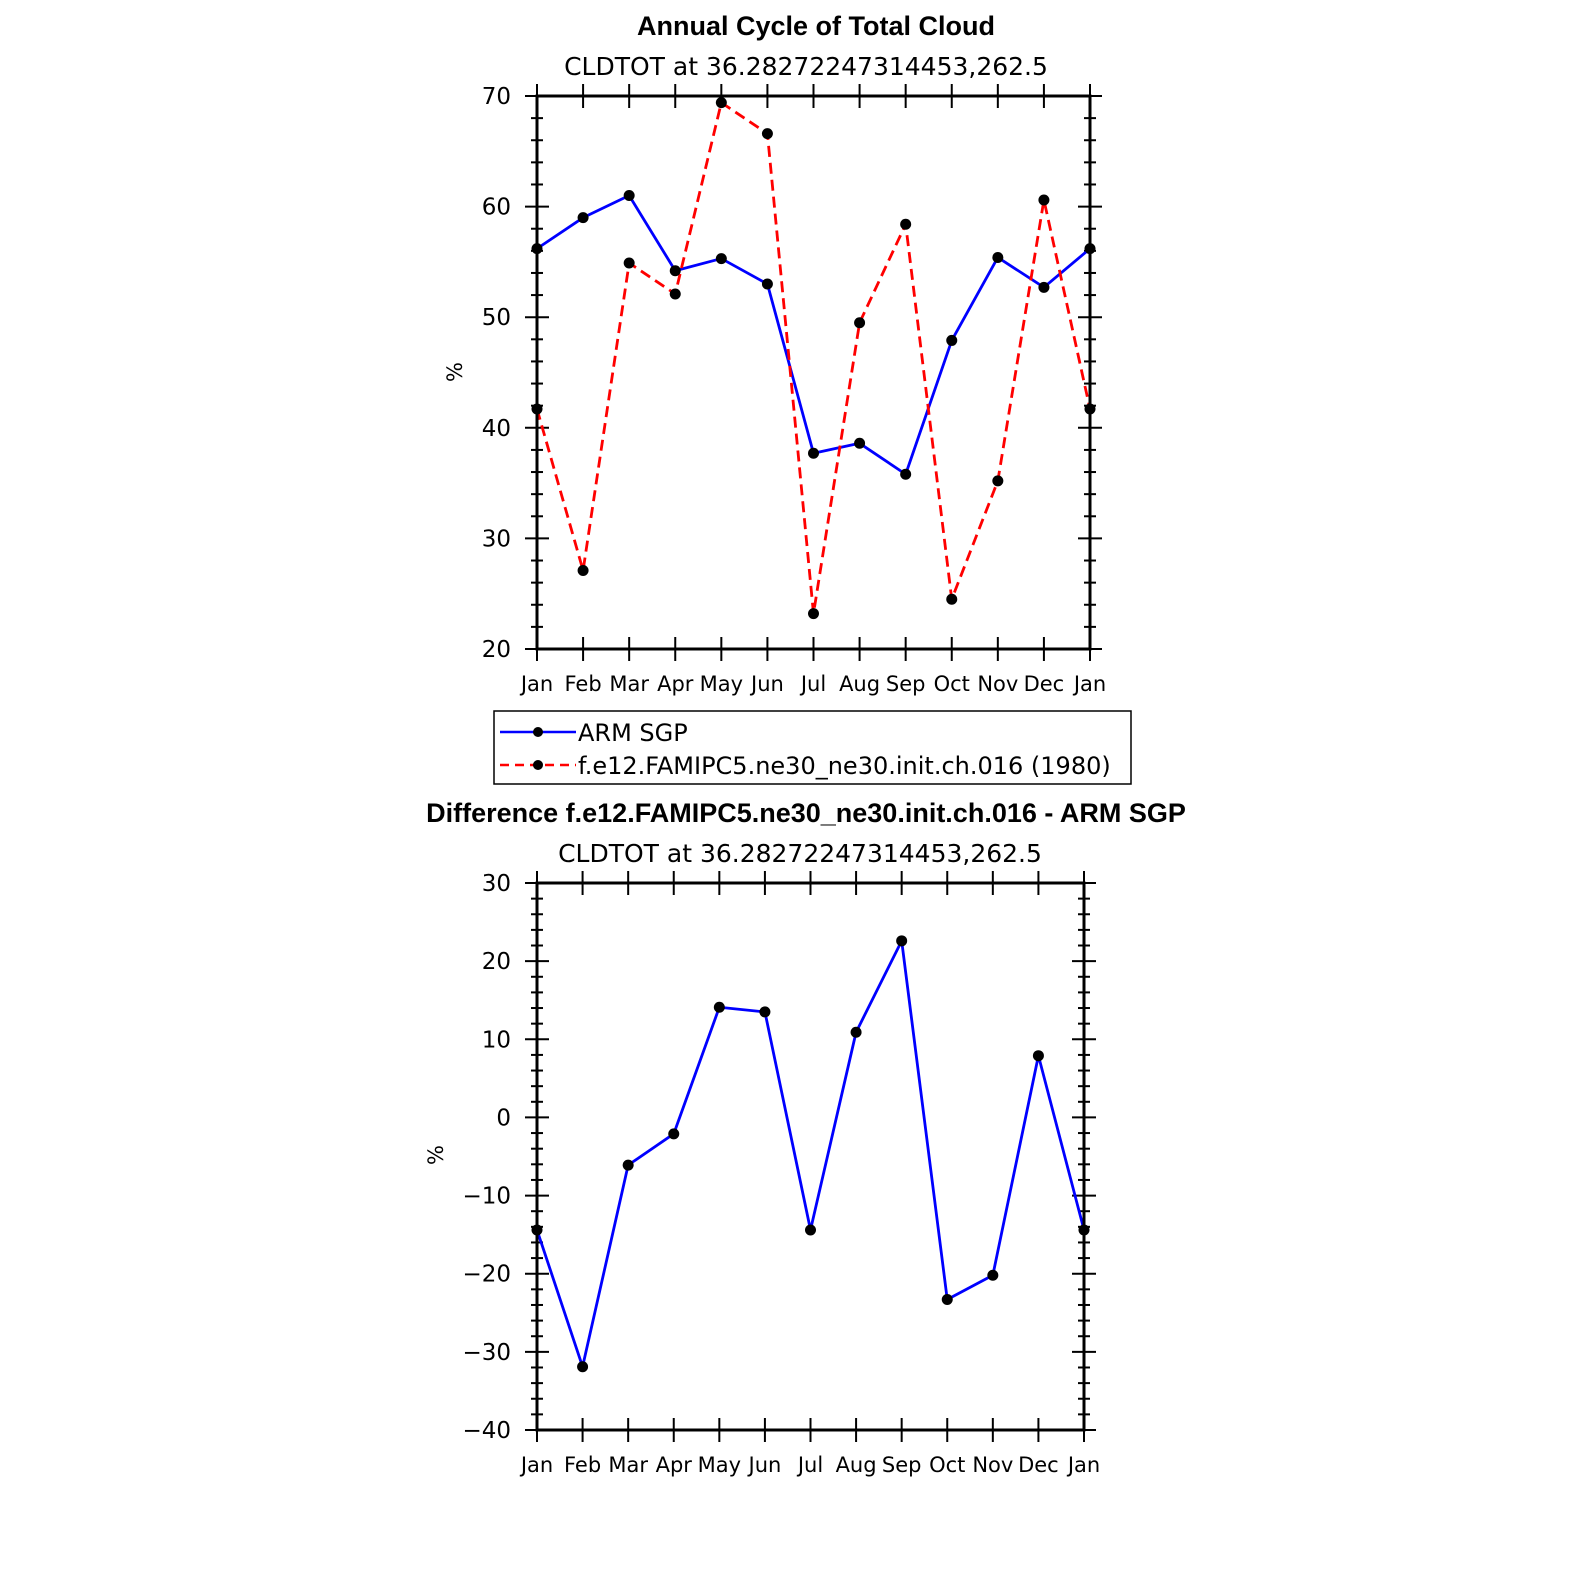 The width and height of the screenshot is (1574, 1574). Describe the element at coordinates (582, 684) in the screenshot. I see `x-tick-label: Feb` at that location.